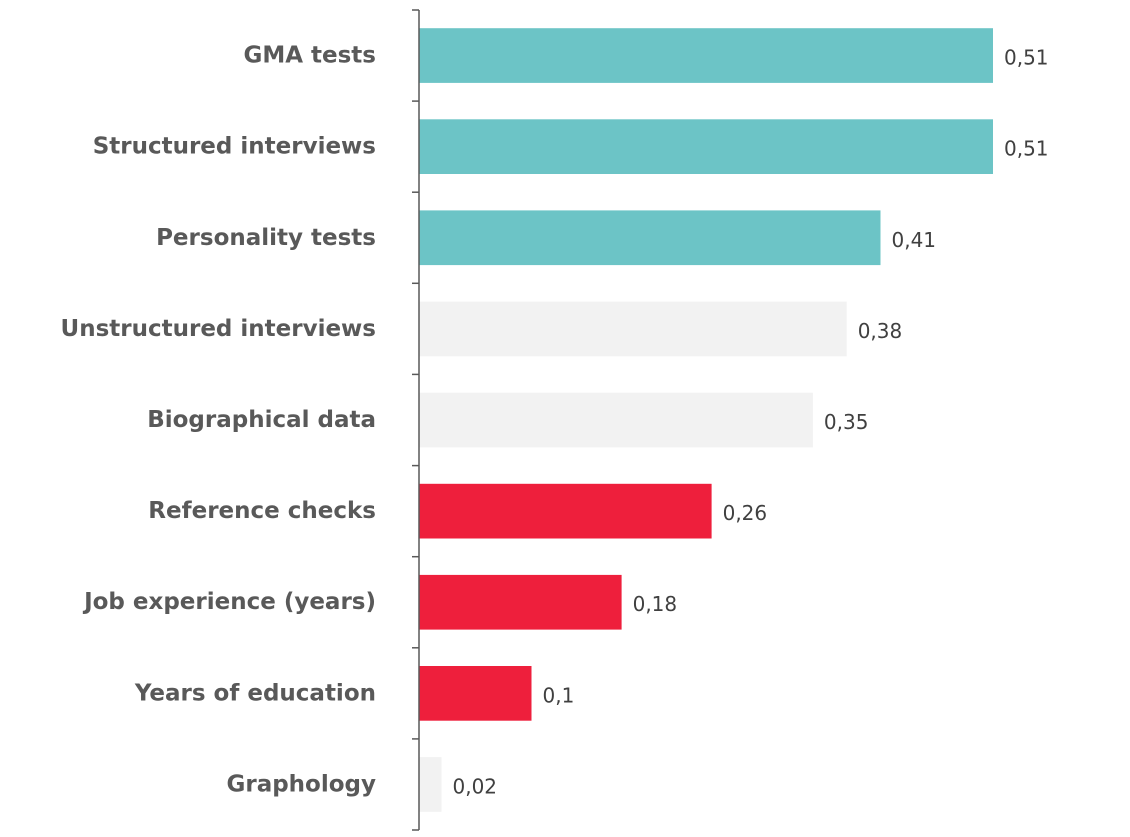 The width and height of the screenshot is (1130, 837). What do you see at coordinates (255, 693) in the screenshot?
I see `category-label: Years of education` at bounding box center [255, 693].